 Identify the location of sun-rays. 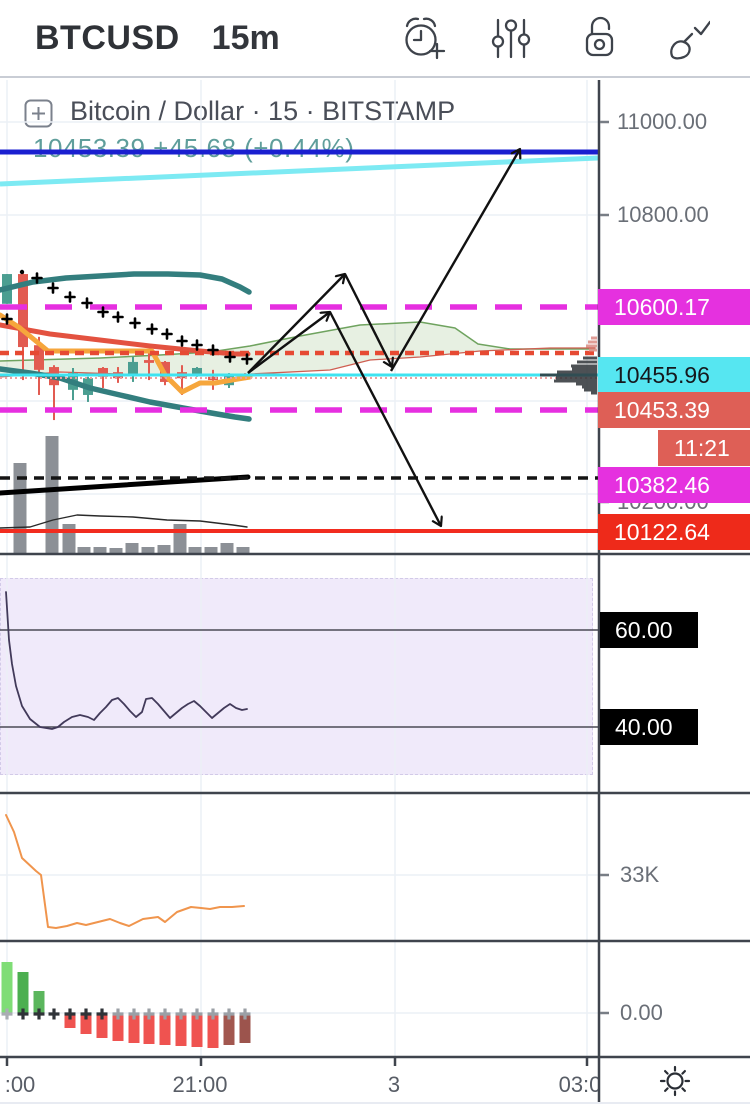
(675, 1081).